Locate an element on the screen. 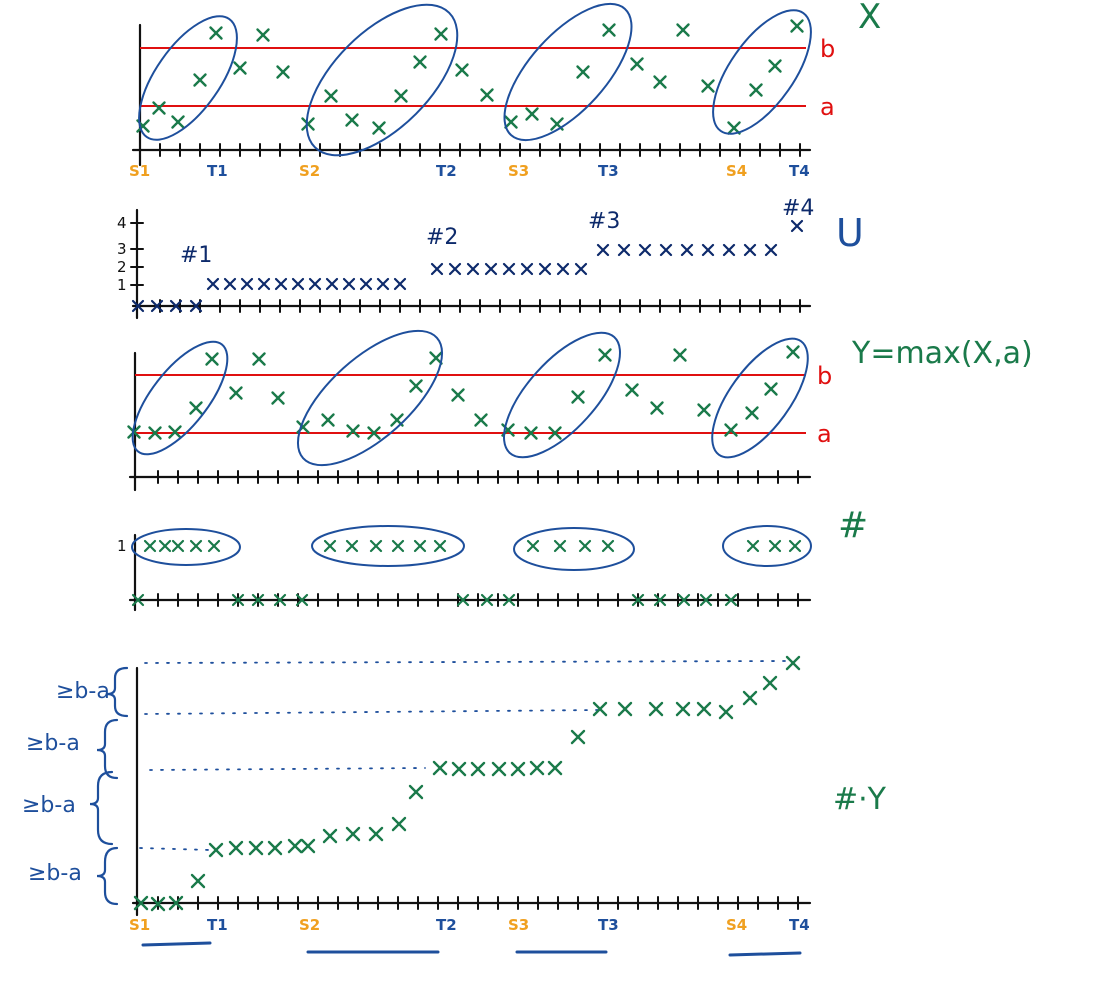 The image size is (1094, 1000). panel-hy-underlines is located at coordinates (471, 949).